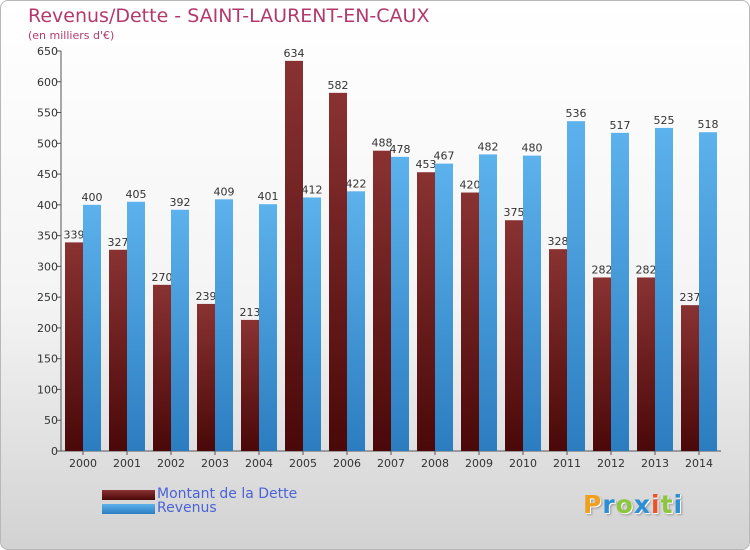 This screenshot has width=750, height=550. Describe the element at coordinates (338, 85) in the screenshot. I see `data-label-dette: 582` at that location.